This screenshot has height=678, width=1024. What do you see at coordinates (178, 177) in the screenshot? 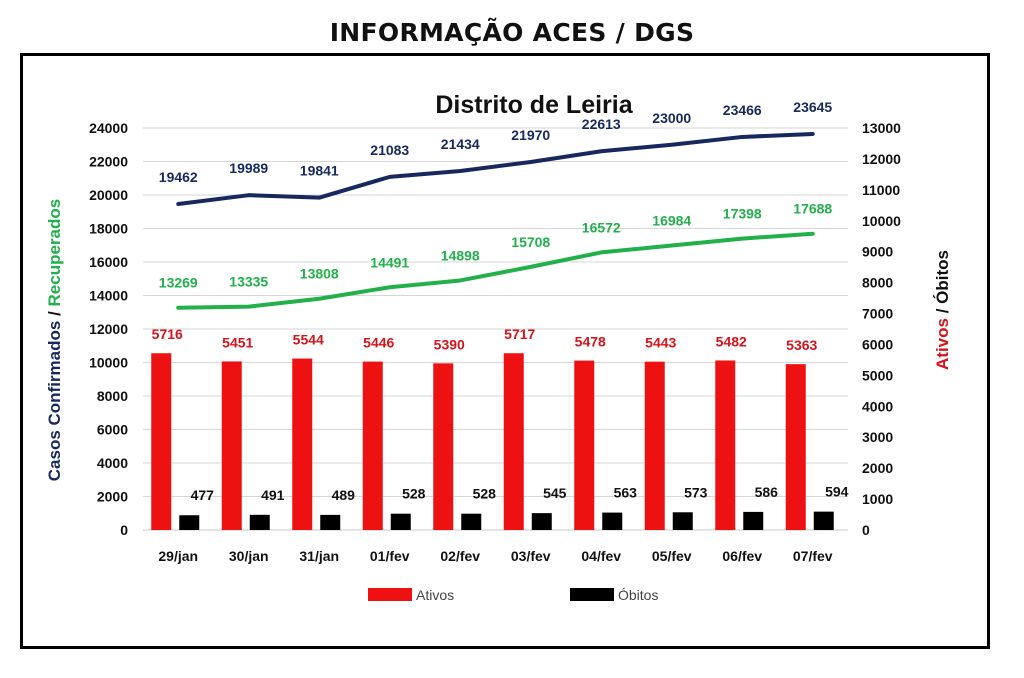
I see `confirmados-data-label: 19462` at bounding box center [178, 177].